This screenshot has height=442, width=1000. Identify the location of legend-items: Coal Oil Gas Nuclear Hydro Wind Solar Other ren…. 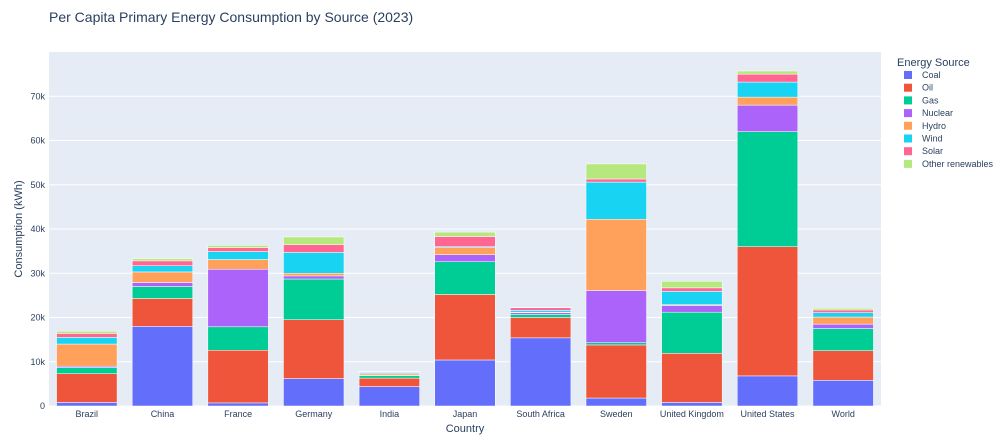
(949, 119).